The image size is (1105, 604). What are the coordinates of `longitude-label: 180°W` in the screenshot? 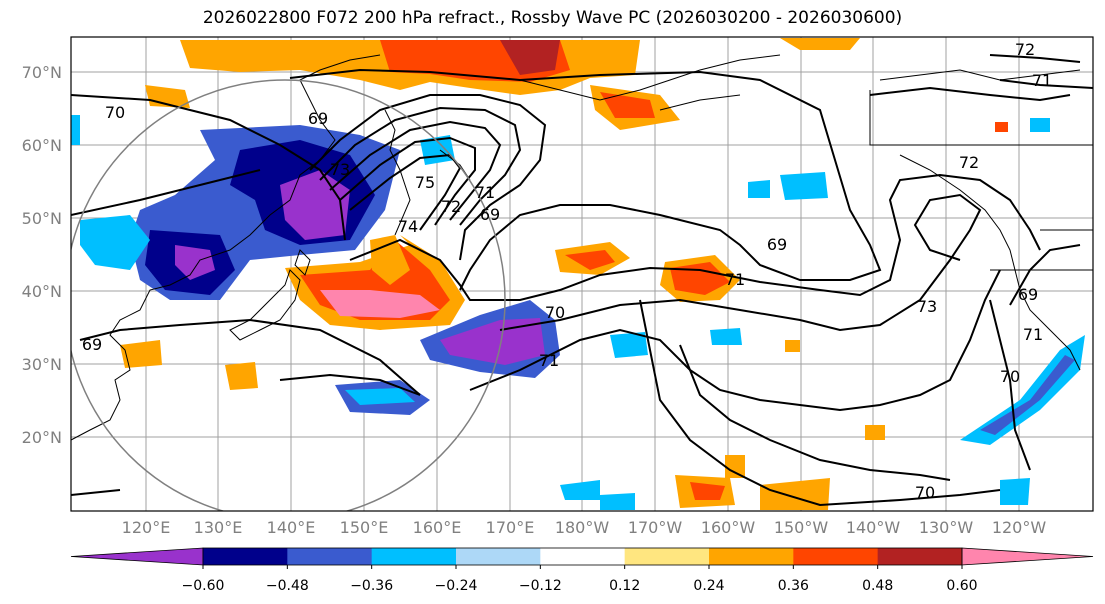 It's located at (582, 527).